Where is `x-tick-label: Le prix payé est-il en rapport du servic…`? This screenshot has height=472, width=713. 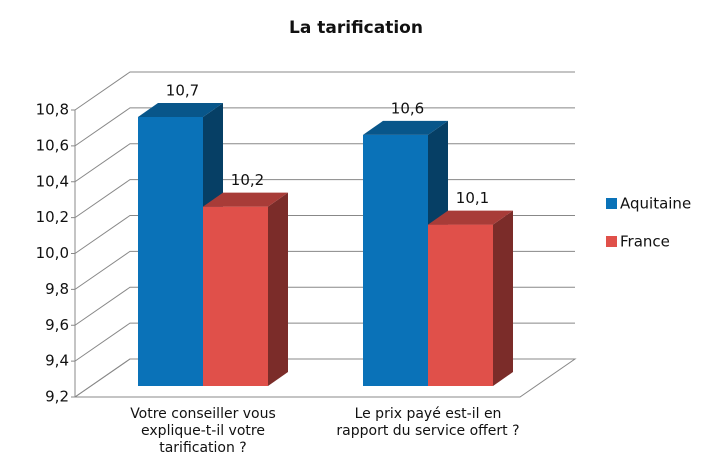 x-tick-label: Le prix payé est-il en rapport du servic… is located at coordinates (428, 422).